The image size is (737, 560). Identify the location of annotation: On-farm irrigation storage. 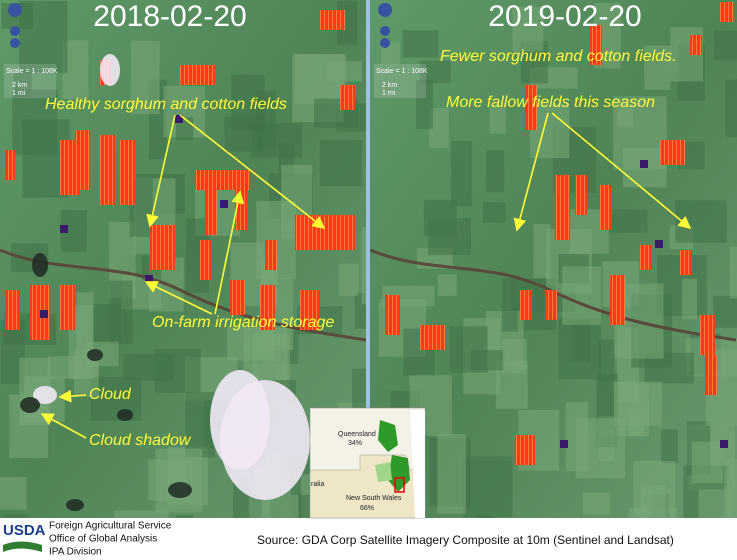
(243, 322).